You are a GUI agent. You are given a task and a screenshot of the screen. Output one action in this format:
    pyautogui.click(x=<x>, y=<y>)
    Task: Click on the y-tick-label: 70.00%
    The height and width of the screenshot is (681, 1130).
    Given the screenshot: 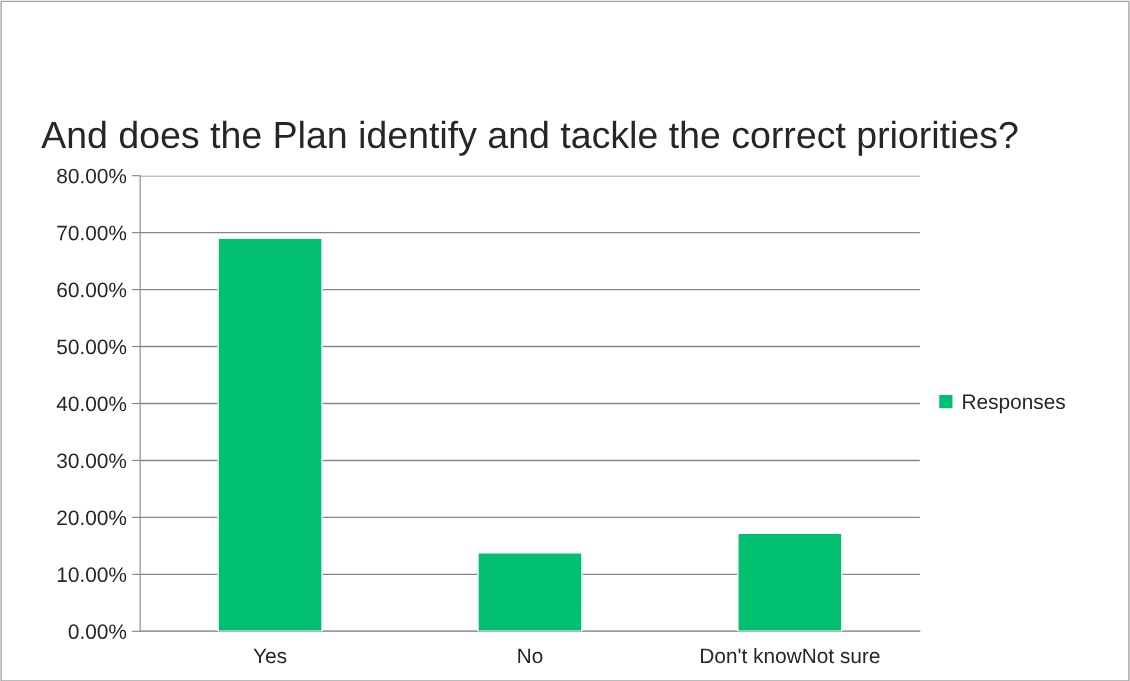 What is the action you would take?
    pyautogui.click(x=92, y=233)
    